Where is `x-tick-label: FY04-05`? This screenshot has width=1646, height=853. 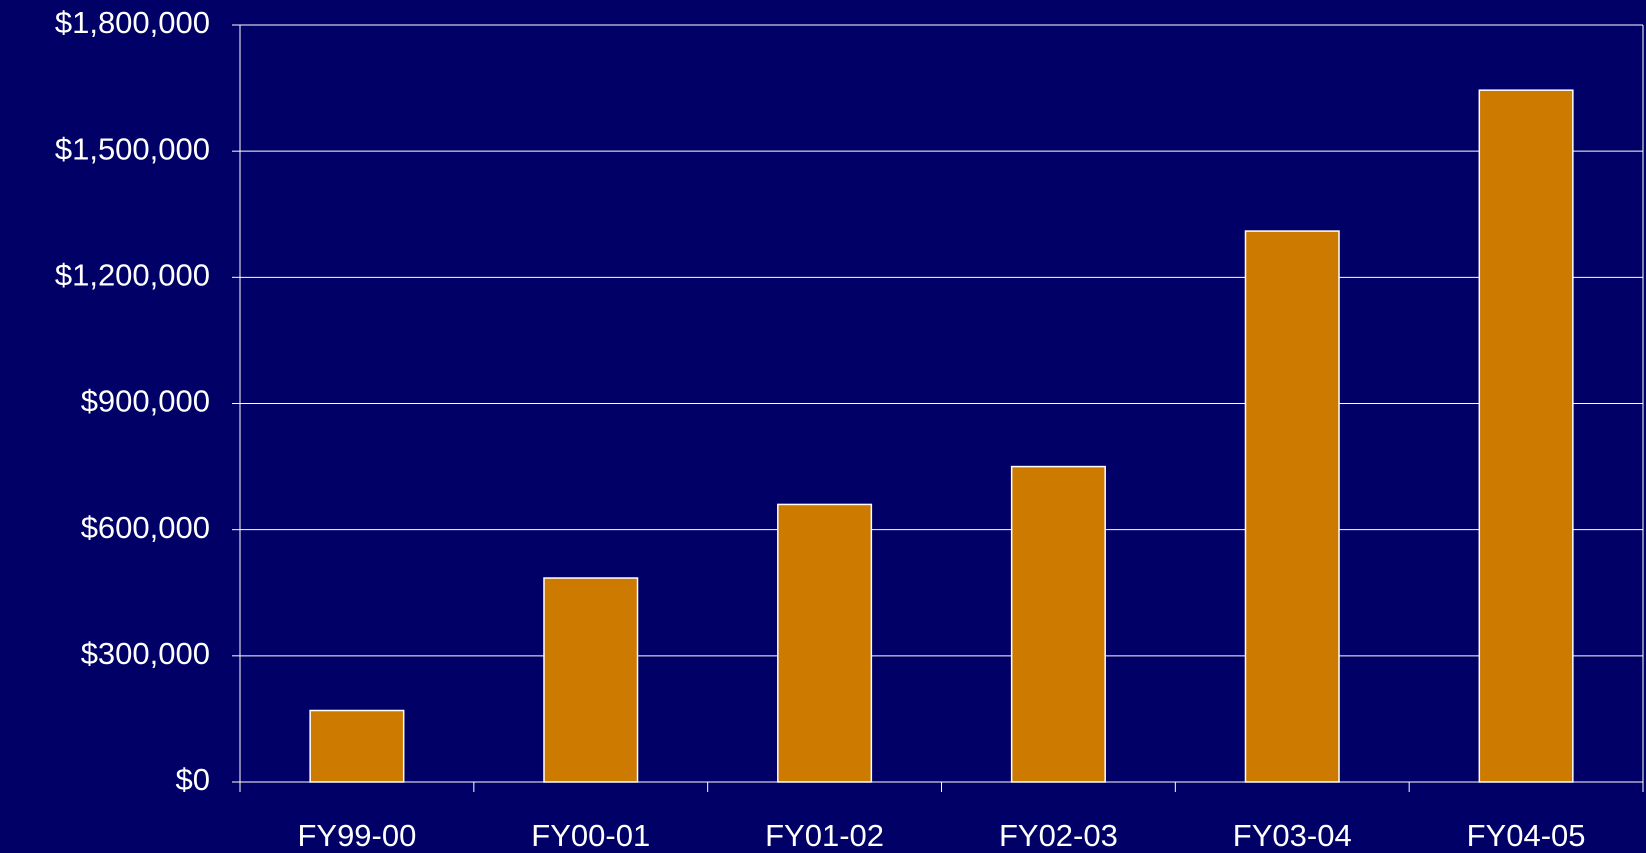
x-tick-label: FY04-05 is located at coordinates (1526, 835).